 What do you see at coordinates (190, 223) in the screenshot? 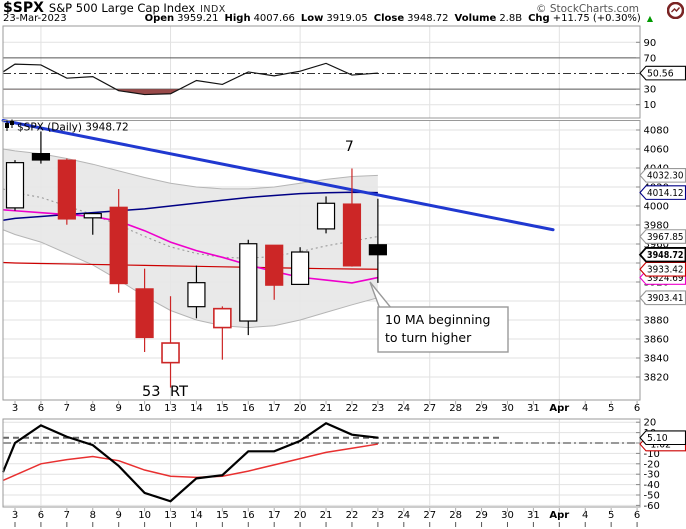
I see `ma20-dotted-line` at bounding box center [190, 223].